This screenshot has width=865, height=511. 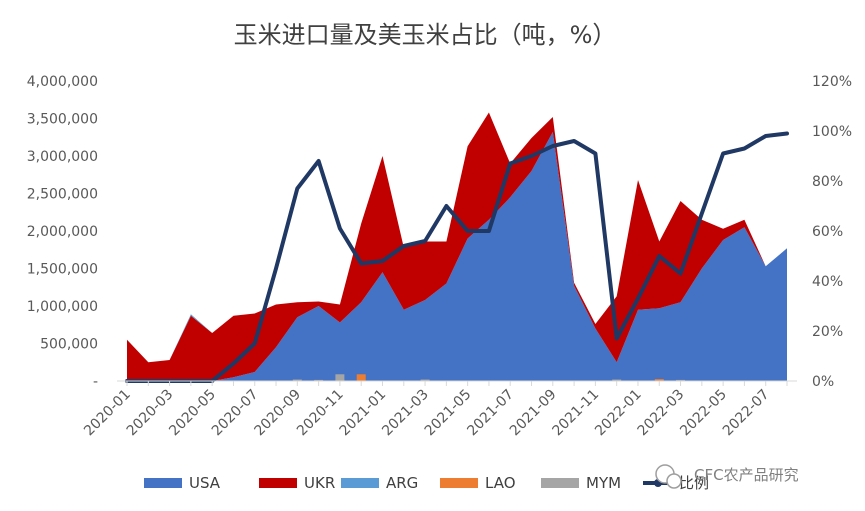 I want to click on y-left-tick-label: 1,500,000, so click(x=62, y=270).